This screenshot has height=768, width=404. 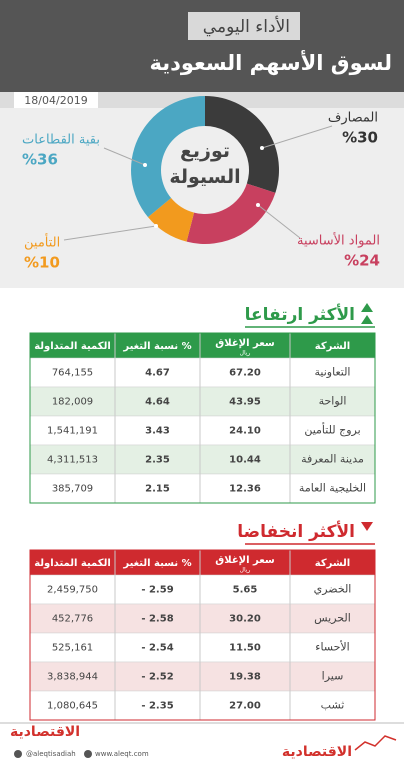 I want to click on table-cell: 27.00, so click(x=245, y=706).